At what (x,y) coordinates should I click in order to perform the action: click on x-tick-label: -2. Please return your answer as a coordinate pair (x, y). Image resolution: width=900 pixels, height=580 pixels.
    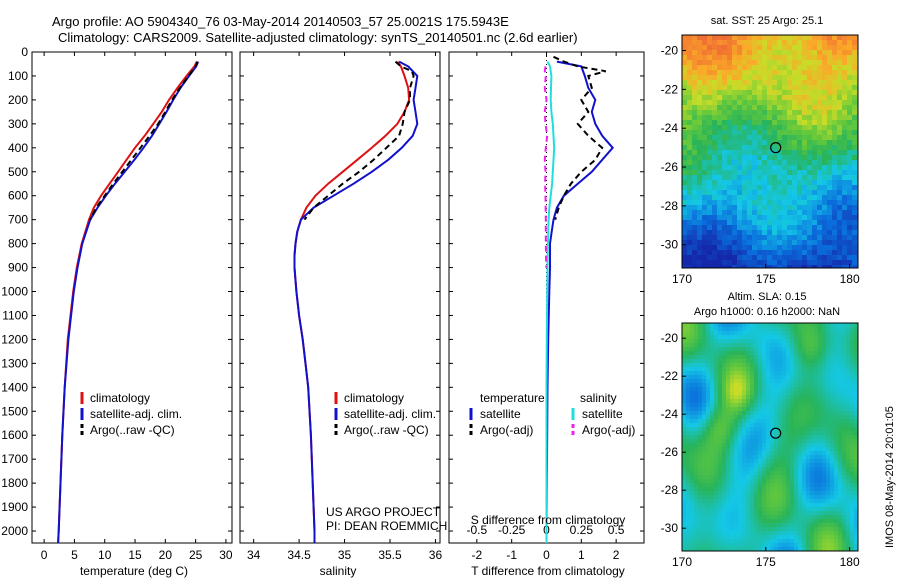
    Looking at the image, I should click on (477, 555).